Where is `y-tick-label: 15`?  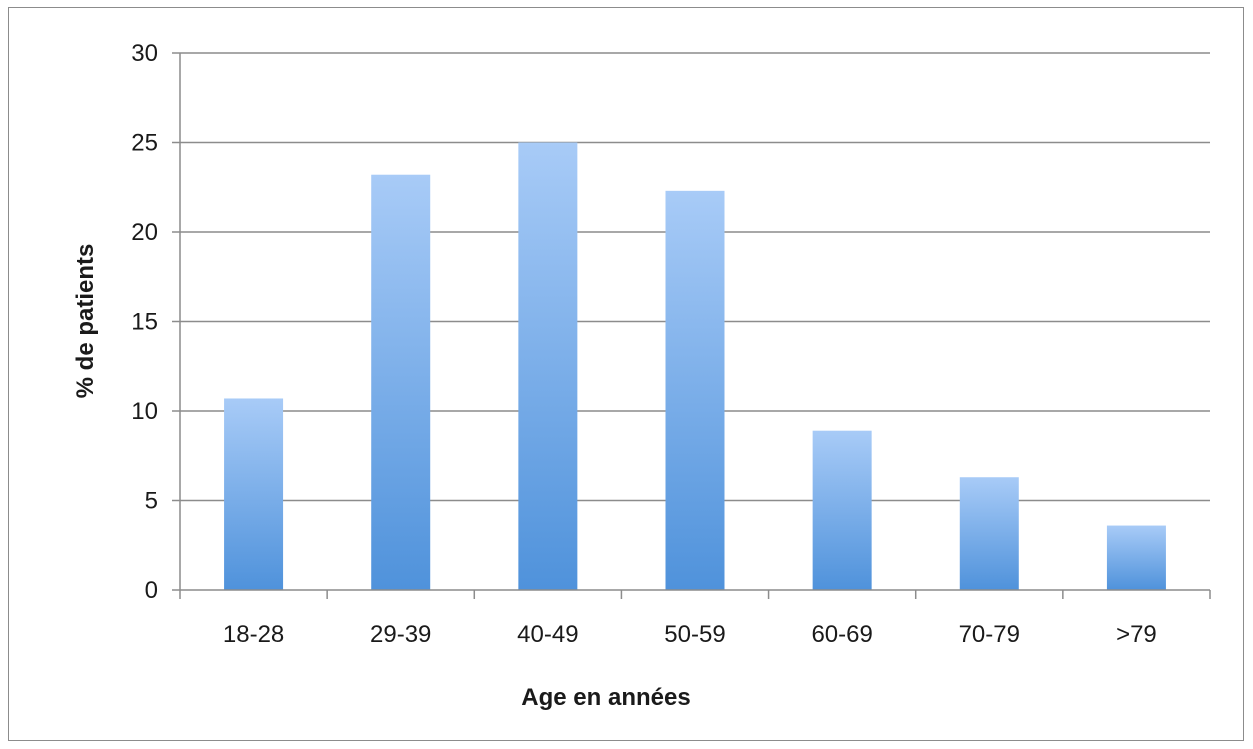
y-tick-label: 15 is located at coordinates (144, 322).